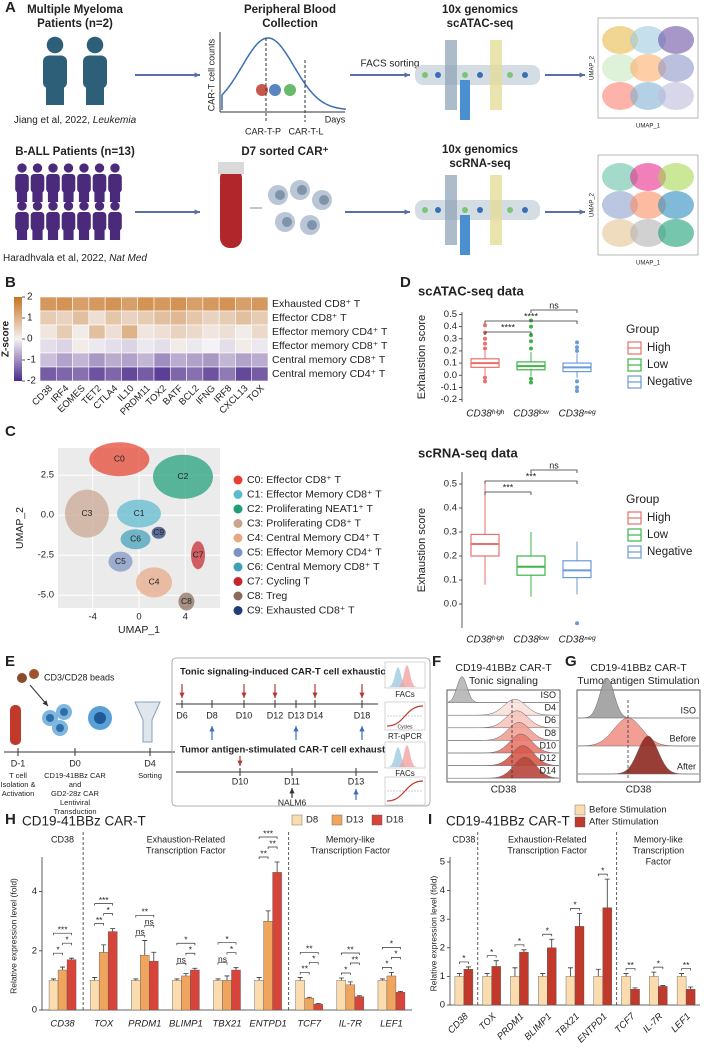  Describe the element at coordinates (508, 327) in the screenshot. I see `significance-label: ****` at that location.